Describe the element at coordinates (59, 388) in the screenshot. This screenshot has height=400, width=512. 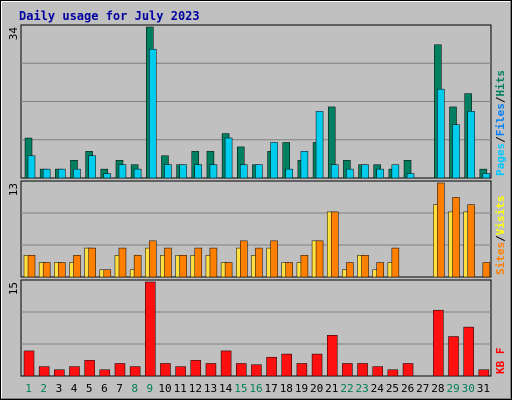
I see `x-tick-label: 3` at that location.